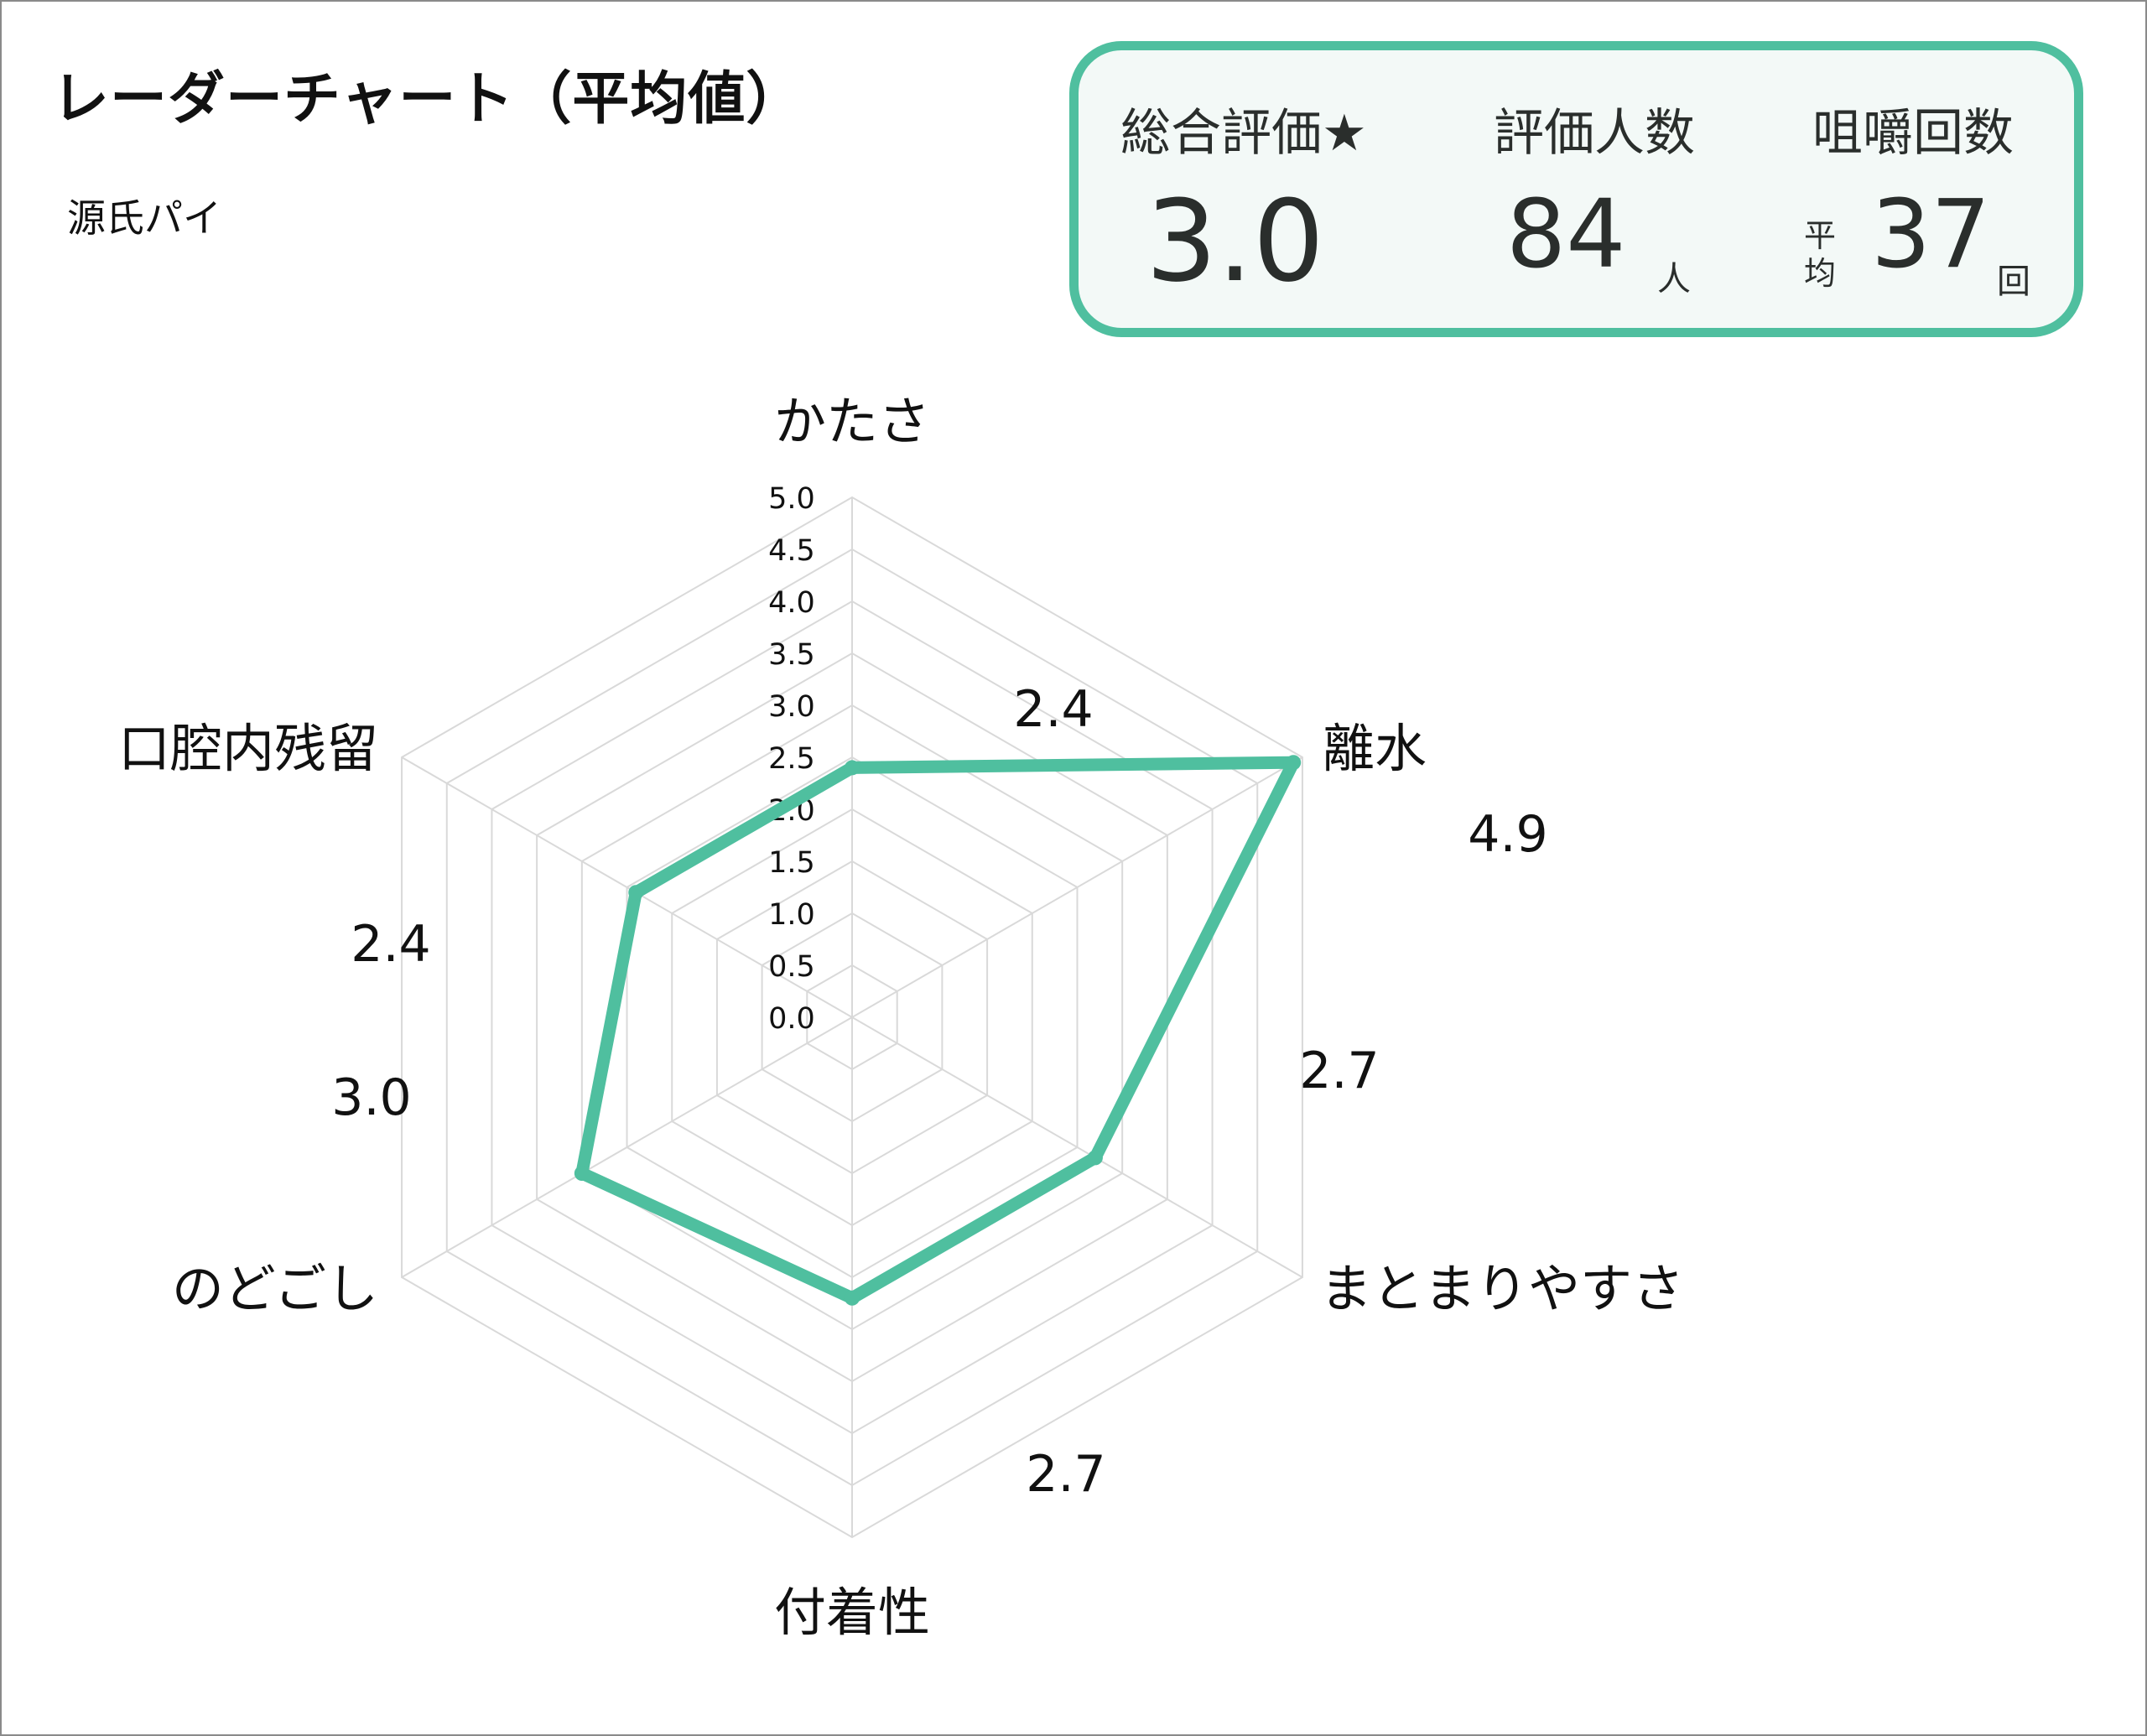 The width and height of the screenshot is (2147, 1736). What do you see at coordinates (852, 422) in the screenshot?
I see `axis-label: かたさ` at bounding box center [852, 422].